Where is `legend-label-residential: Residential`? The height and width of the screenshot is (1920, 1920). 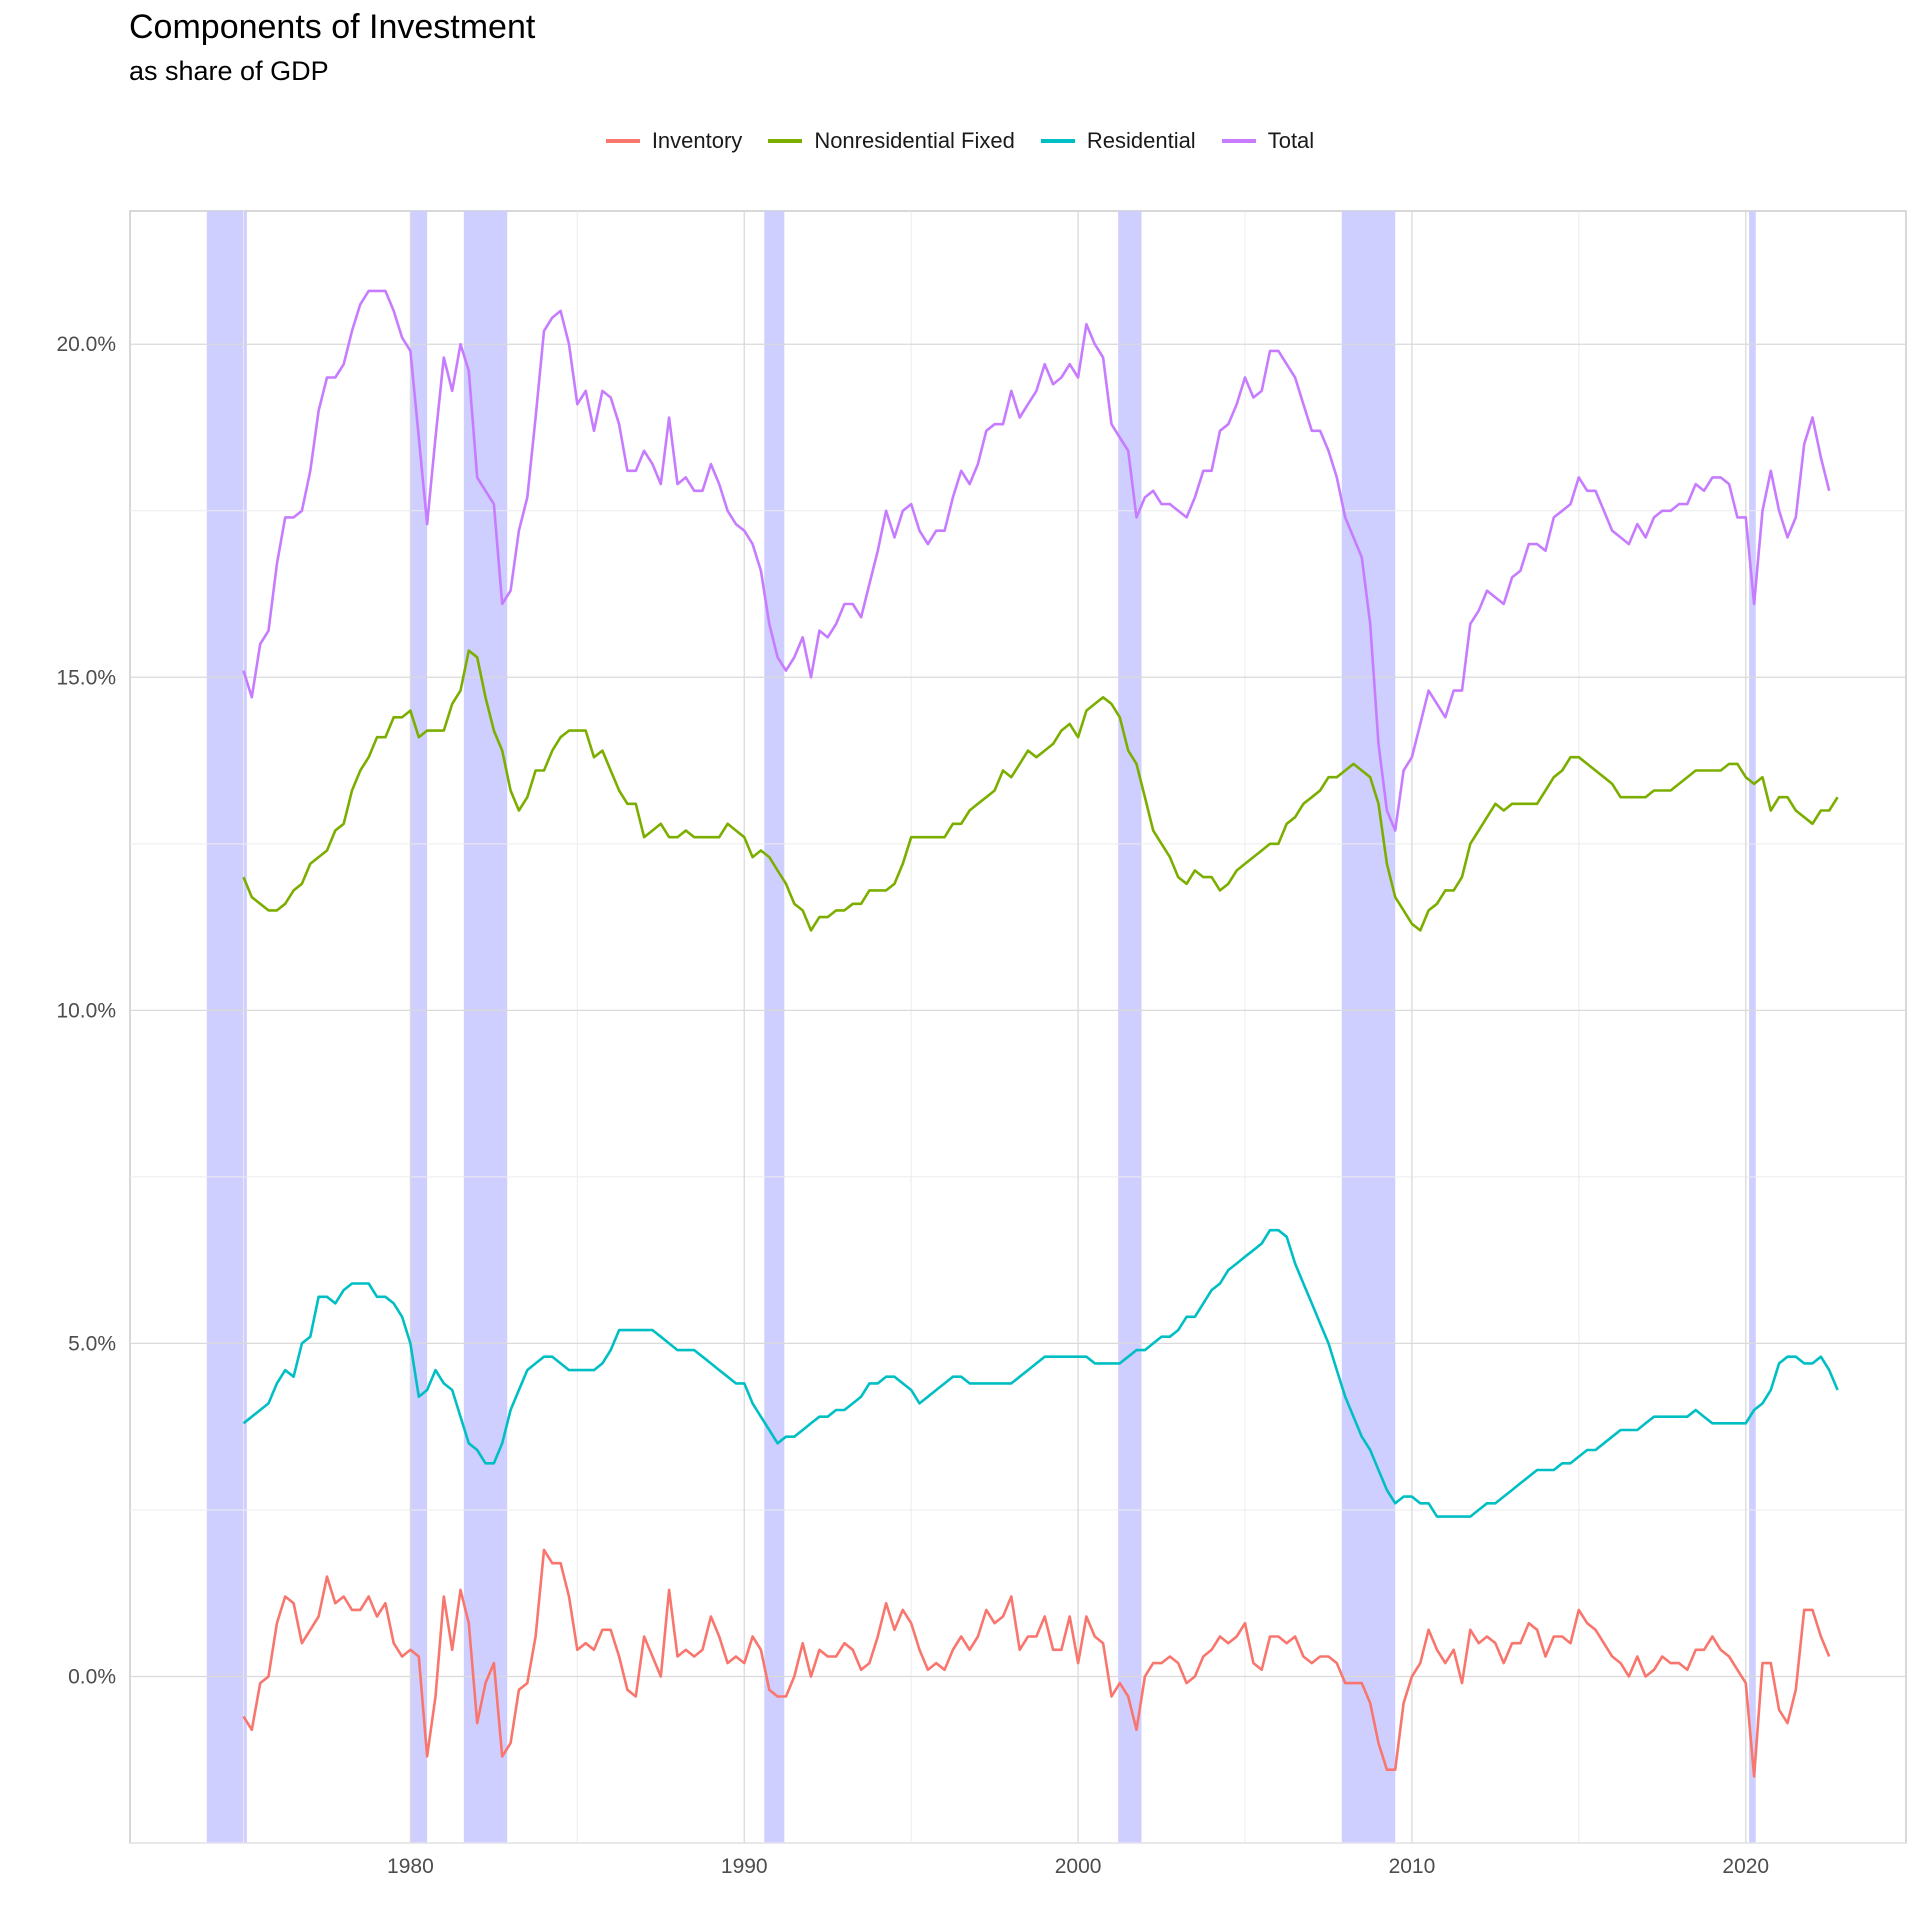 legend-label-residential: Residential is located at coordinates (1141, 140).